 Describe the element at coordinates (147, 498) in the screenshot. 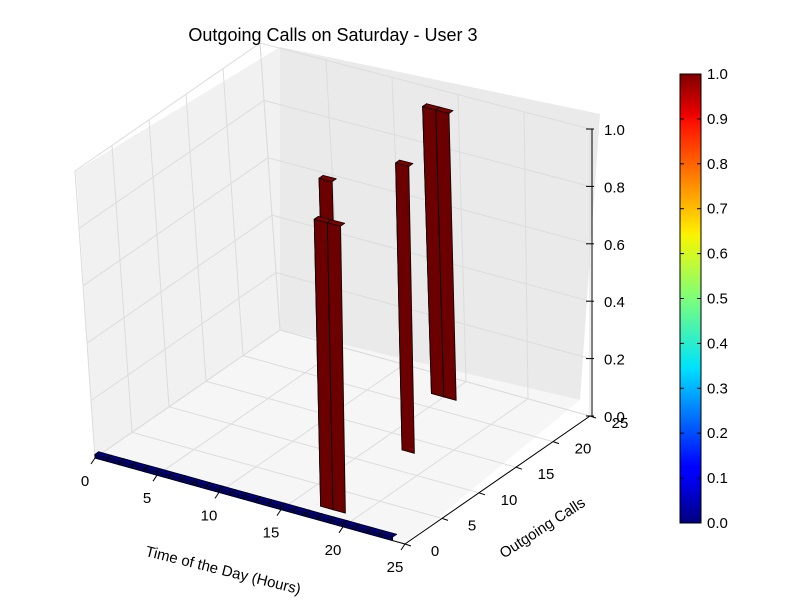

I see `x-tick-label: 5` at that location.